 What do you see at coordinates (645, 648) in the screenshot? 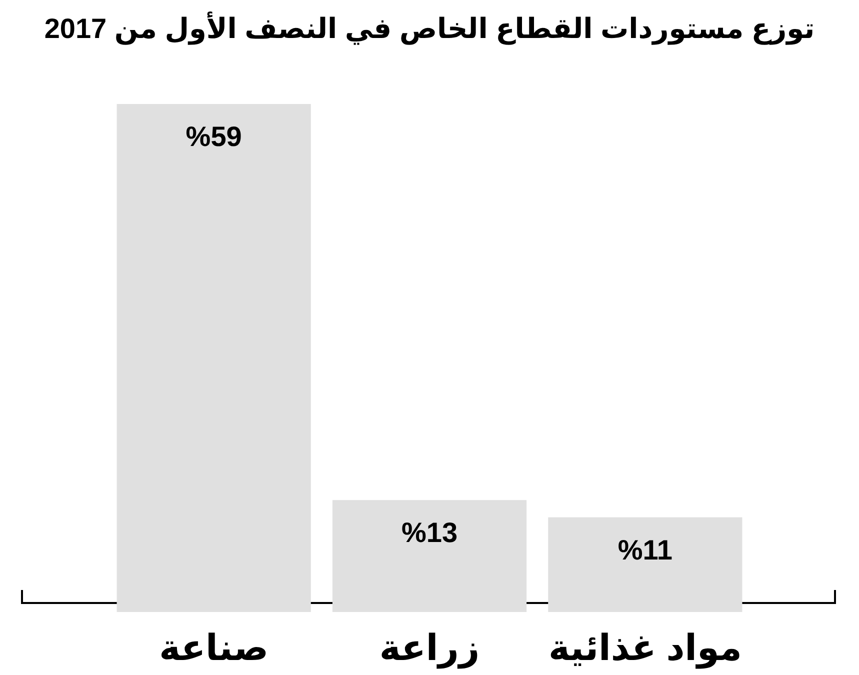
I see `x-tick-label: مواد غذائية` at bounding box center [645, 648].